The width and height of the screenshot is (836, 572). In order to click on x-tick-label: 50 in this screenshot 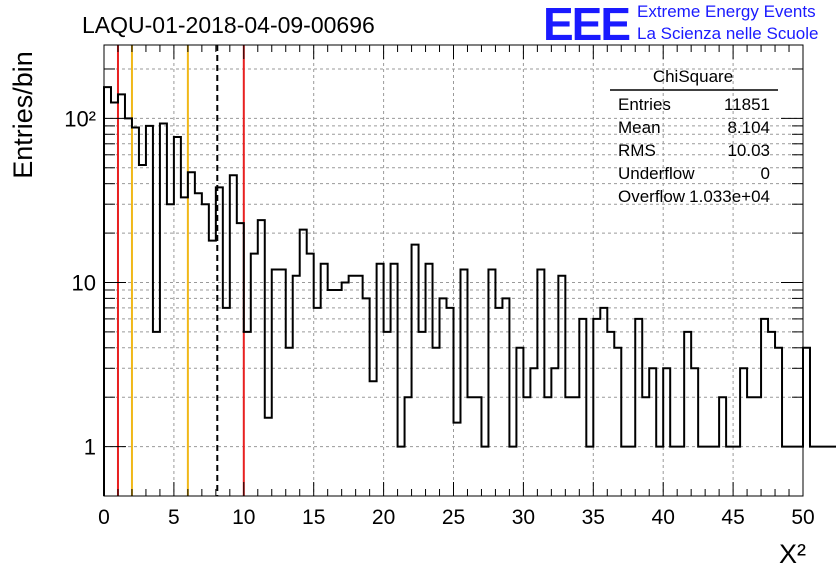, I will do `click(802, 517)`.